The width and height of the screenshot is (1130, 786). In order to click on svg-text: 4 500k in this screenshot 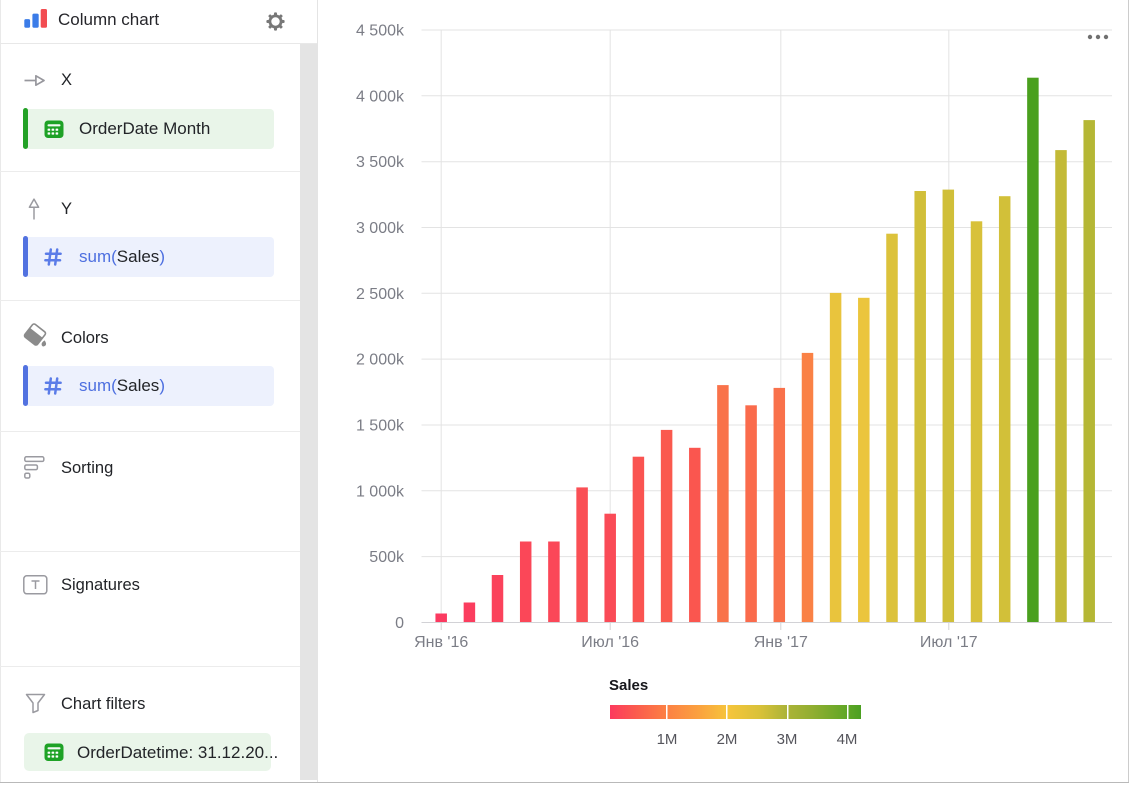, I will do `click(380, 31)`.